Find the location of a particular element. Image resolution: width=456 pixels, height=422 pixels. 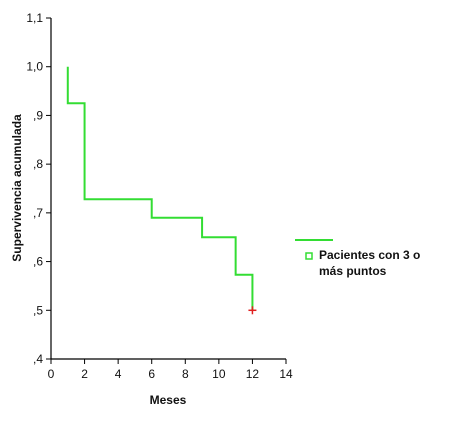

x-tick-label: 2 is located at coordinates (84, 374).